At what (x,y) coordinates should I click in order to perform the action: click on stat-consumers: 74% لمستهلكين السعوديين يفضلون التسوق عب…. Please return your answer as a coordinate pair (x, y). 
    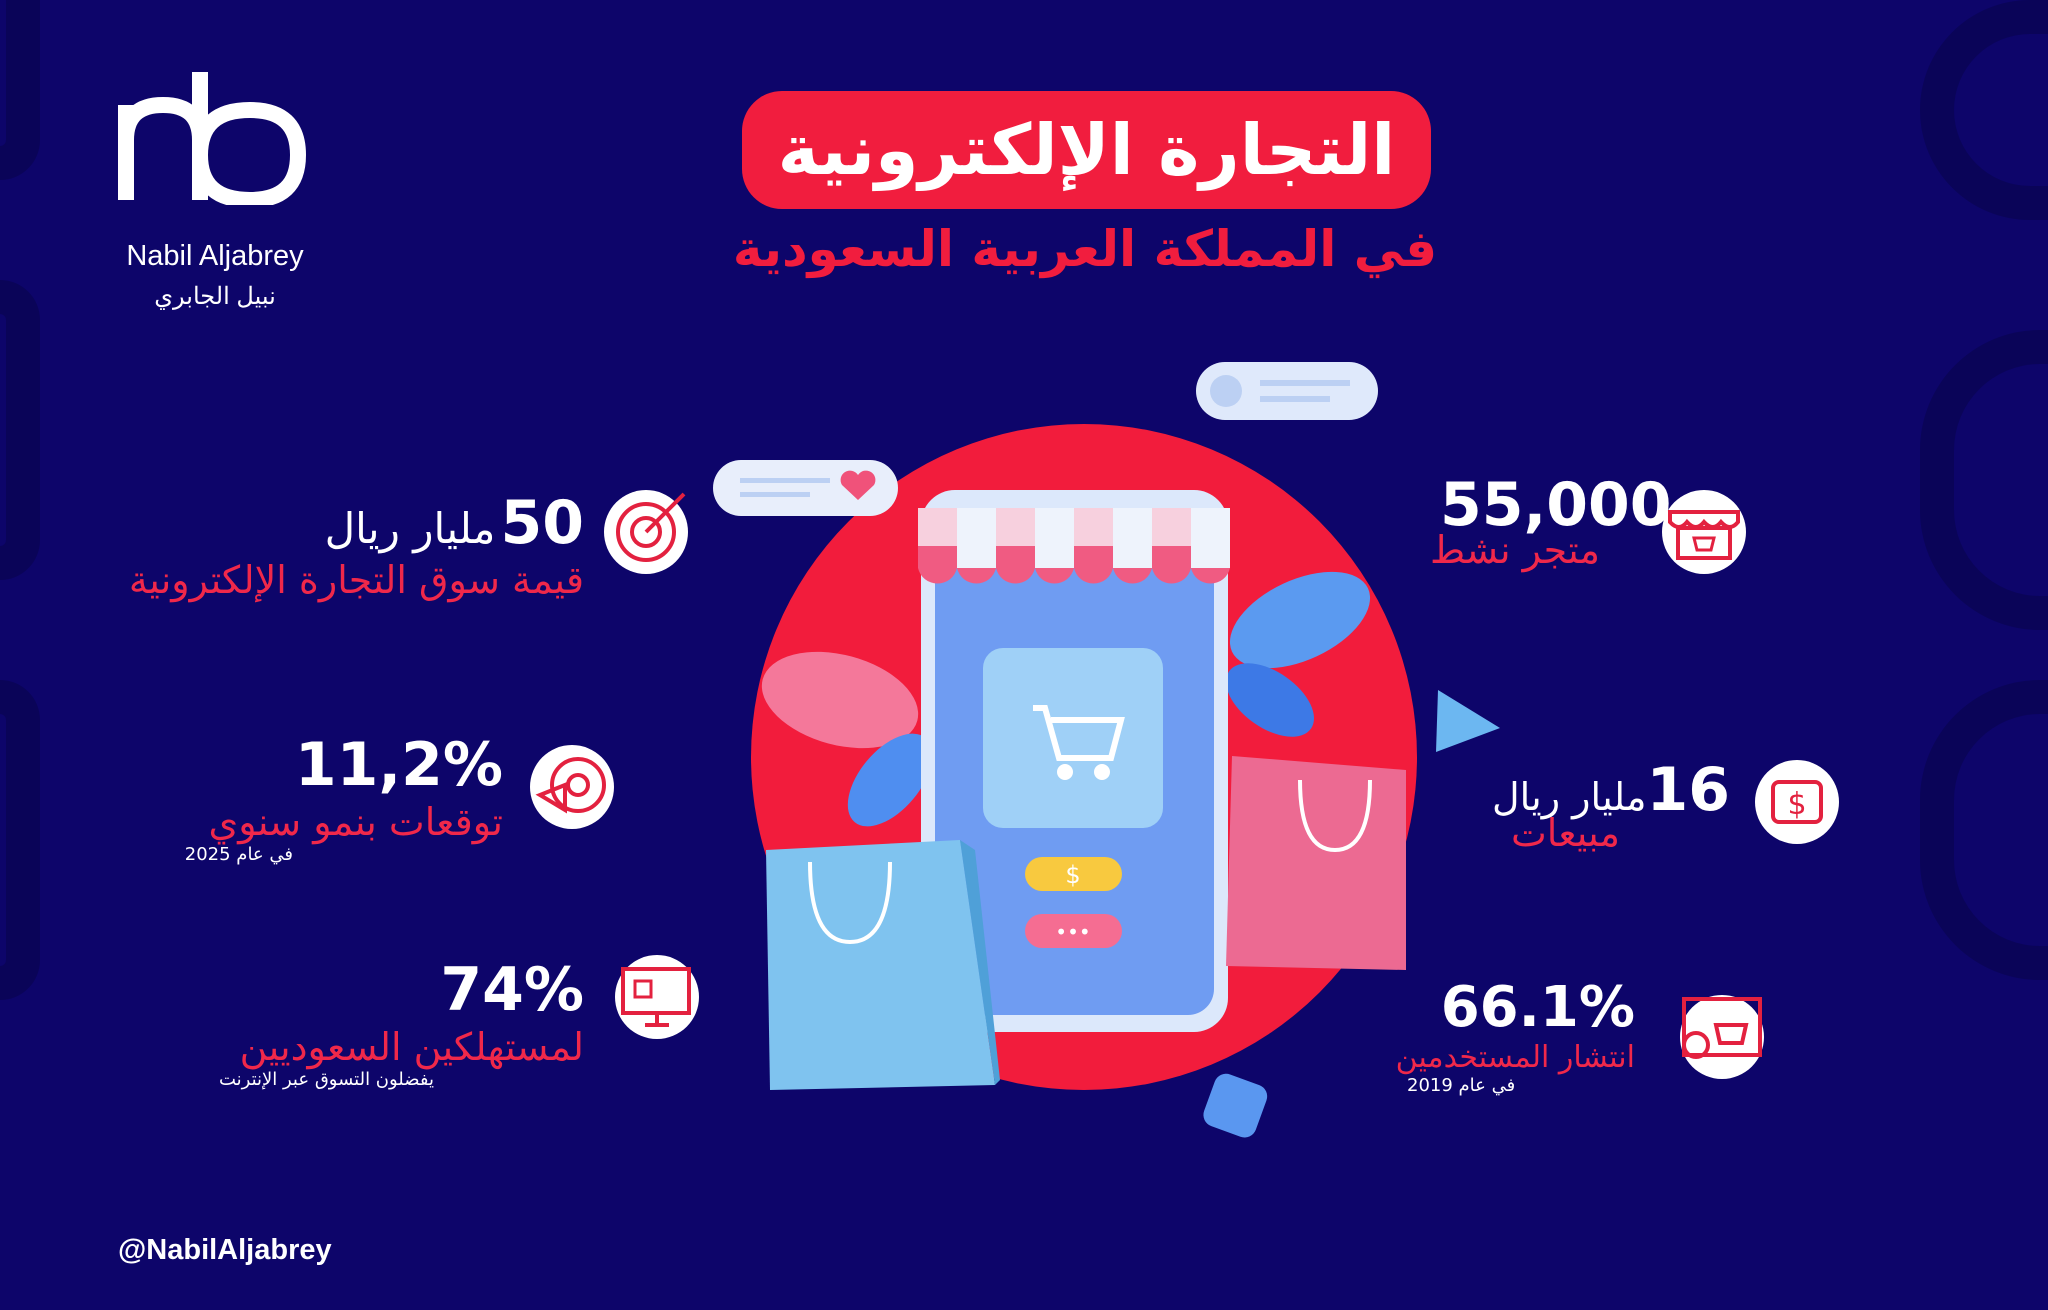
    Looking at the image, I should click on (292, 1022).